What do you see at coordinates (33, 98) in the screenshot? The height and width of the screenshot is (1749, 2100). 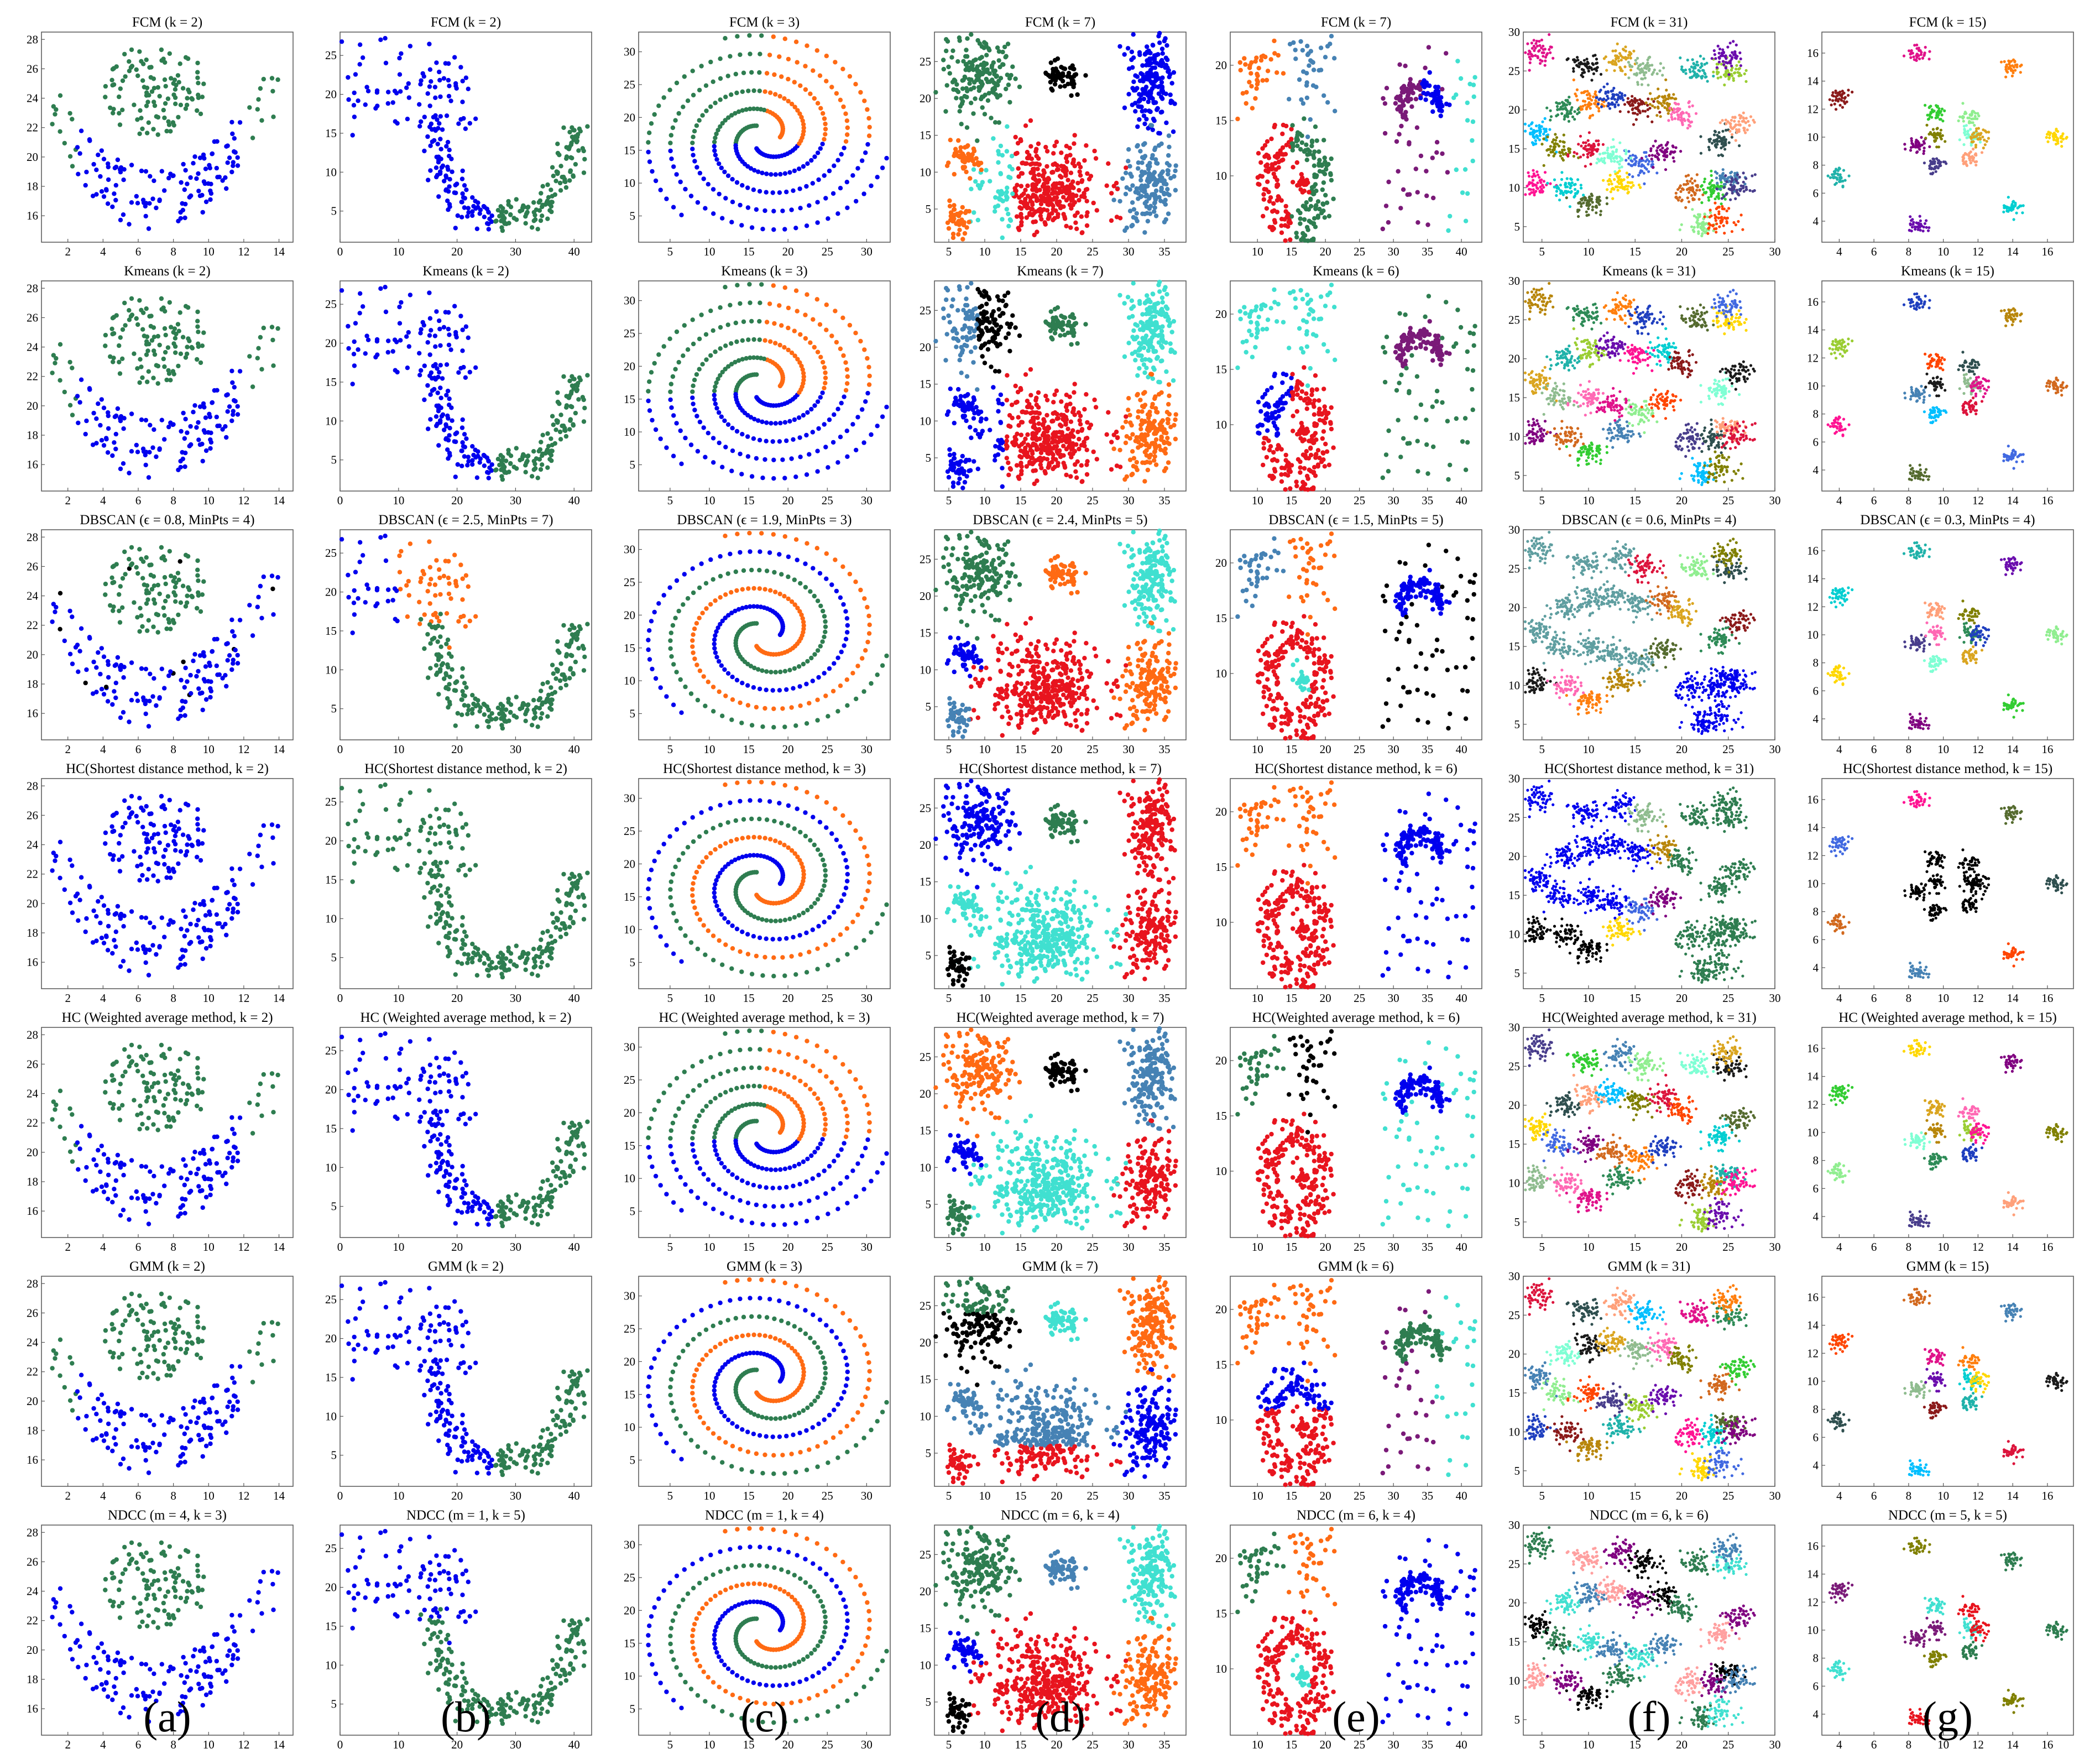 I see `y-tick-label: 24` at bounding box center [33, 98].